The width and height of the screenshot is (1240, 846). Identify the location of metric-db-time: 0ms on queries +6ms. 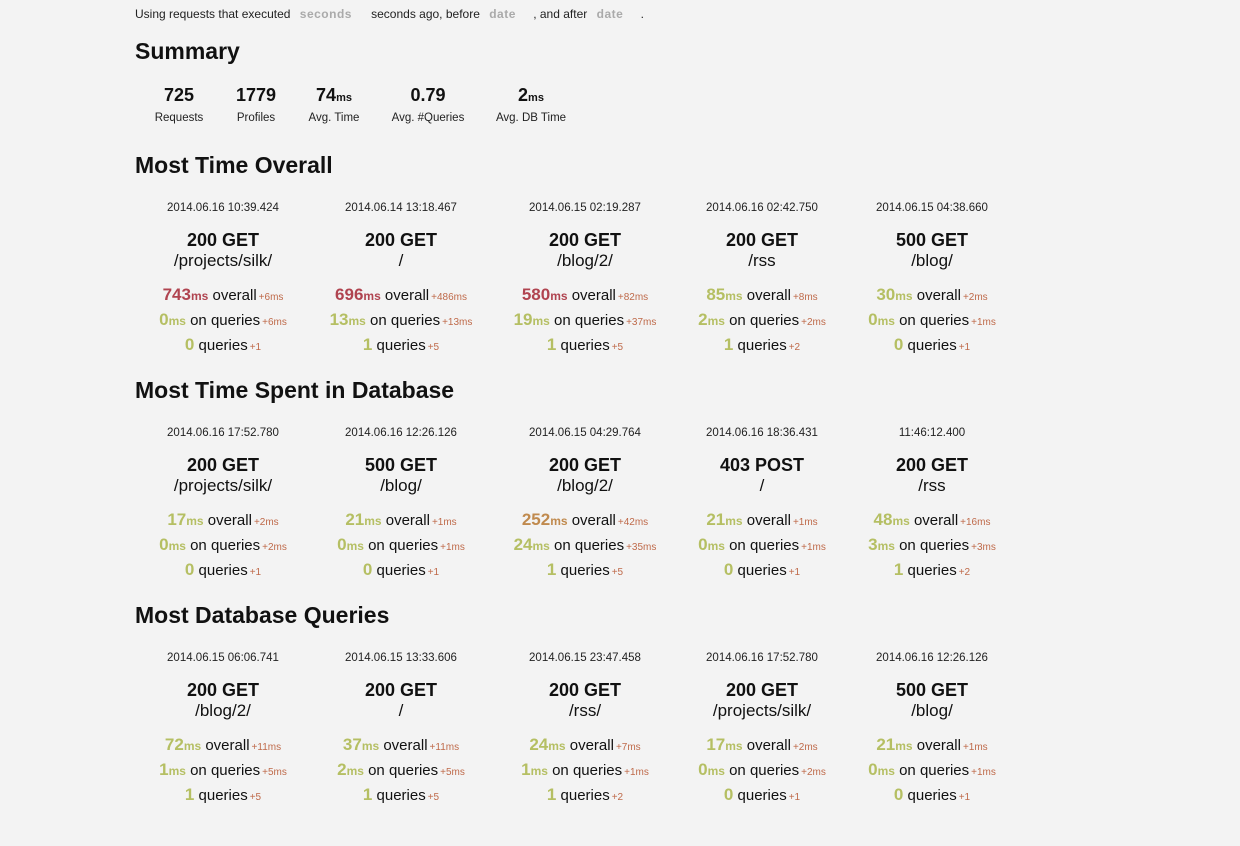
(223, 321).